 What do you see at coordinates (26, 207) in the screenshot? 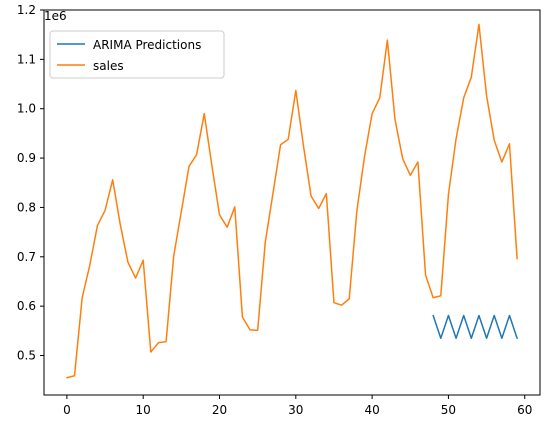
I see `y-tick-label: 0.8` at bounding box center [26, 207].